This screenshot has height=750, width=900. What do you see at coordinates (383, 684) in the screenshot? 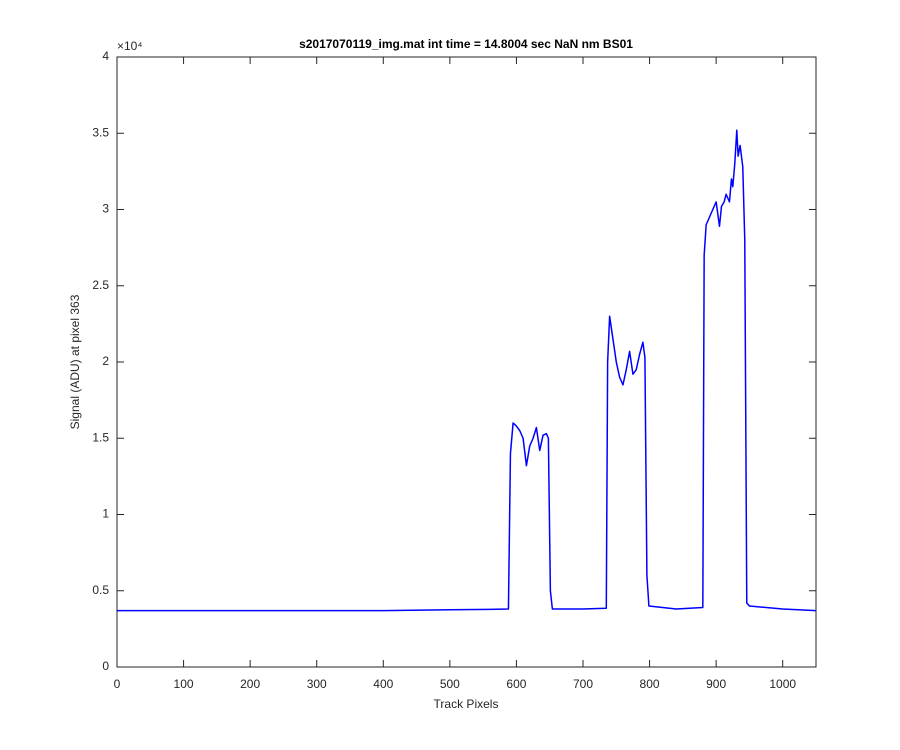
I see `x-tick-label: 400` at bounding box center [383, 684].